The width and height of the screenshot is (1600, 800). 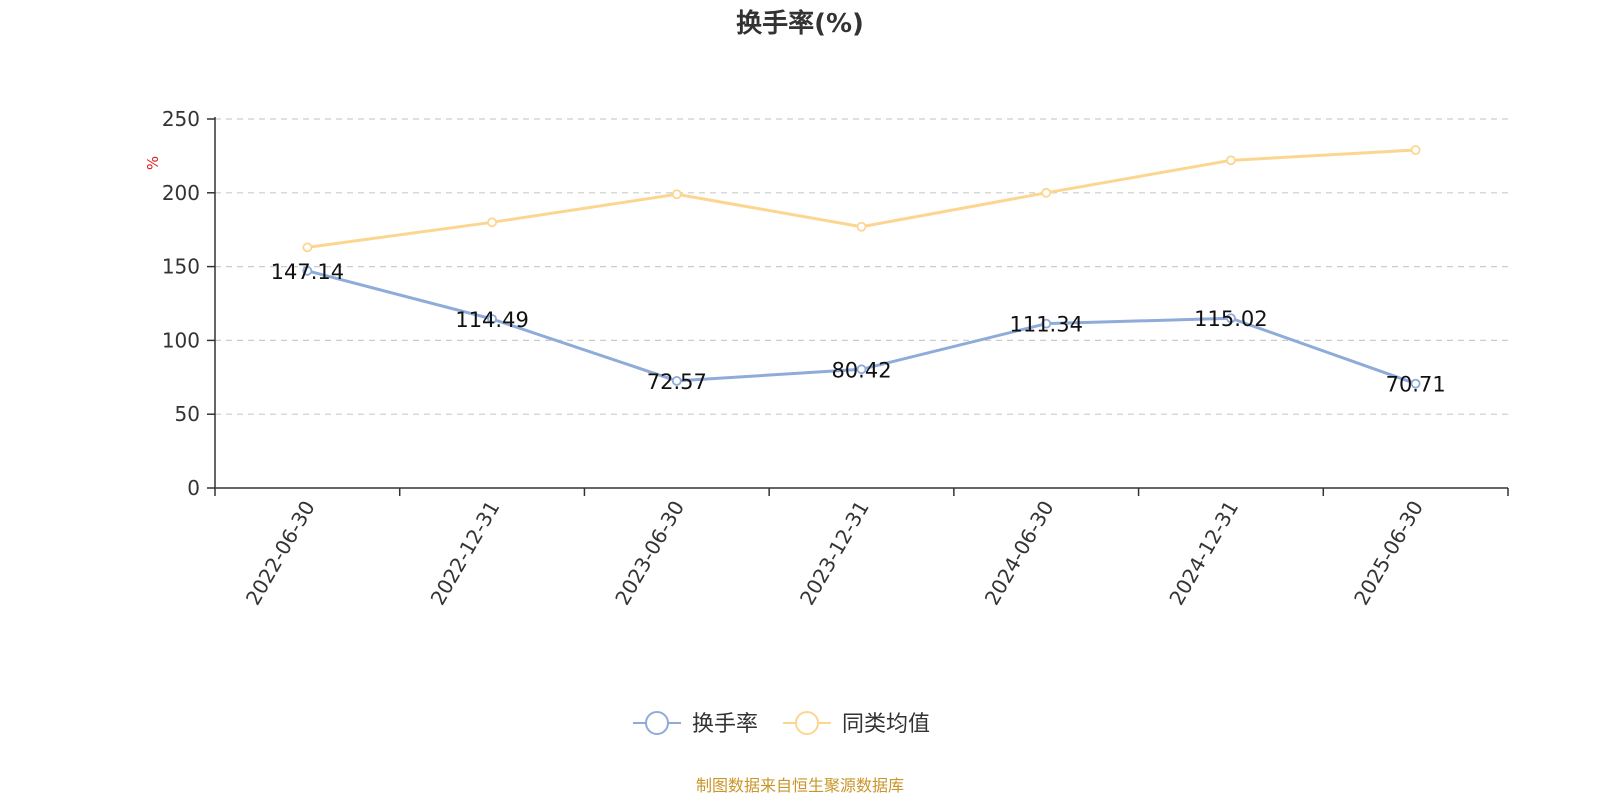 I want to click on data-label: 114.49, so click(x=491, y=320).